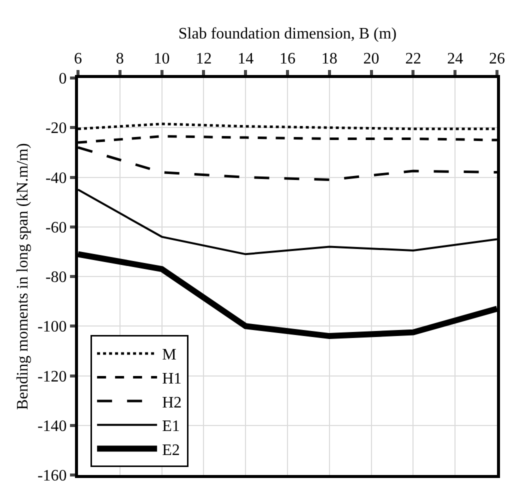 The width and height of the screenshot is (511, 487). I want to click on legend-label: M, so click(169, 355).